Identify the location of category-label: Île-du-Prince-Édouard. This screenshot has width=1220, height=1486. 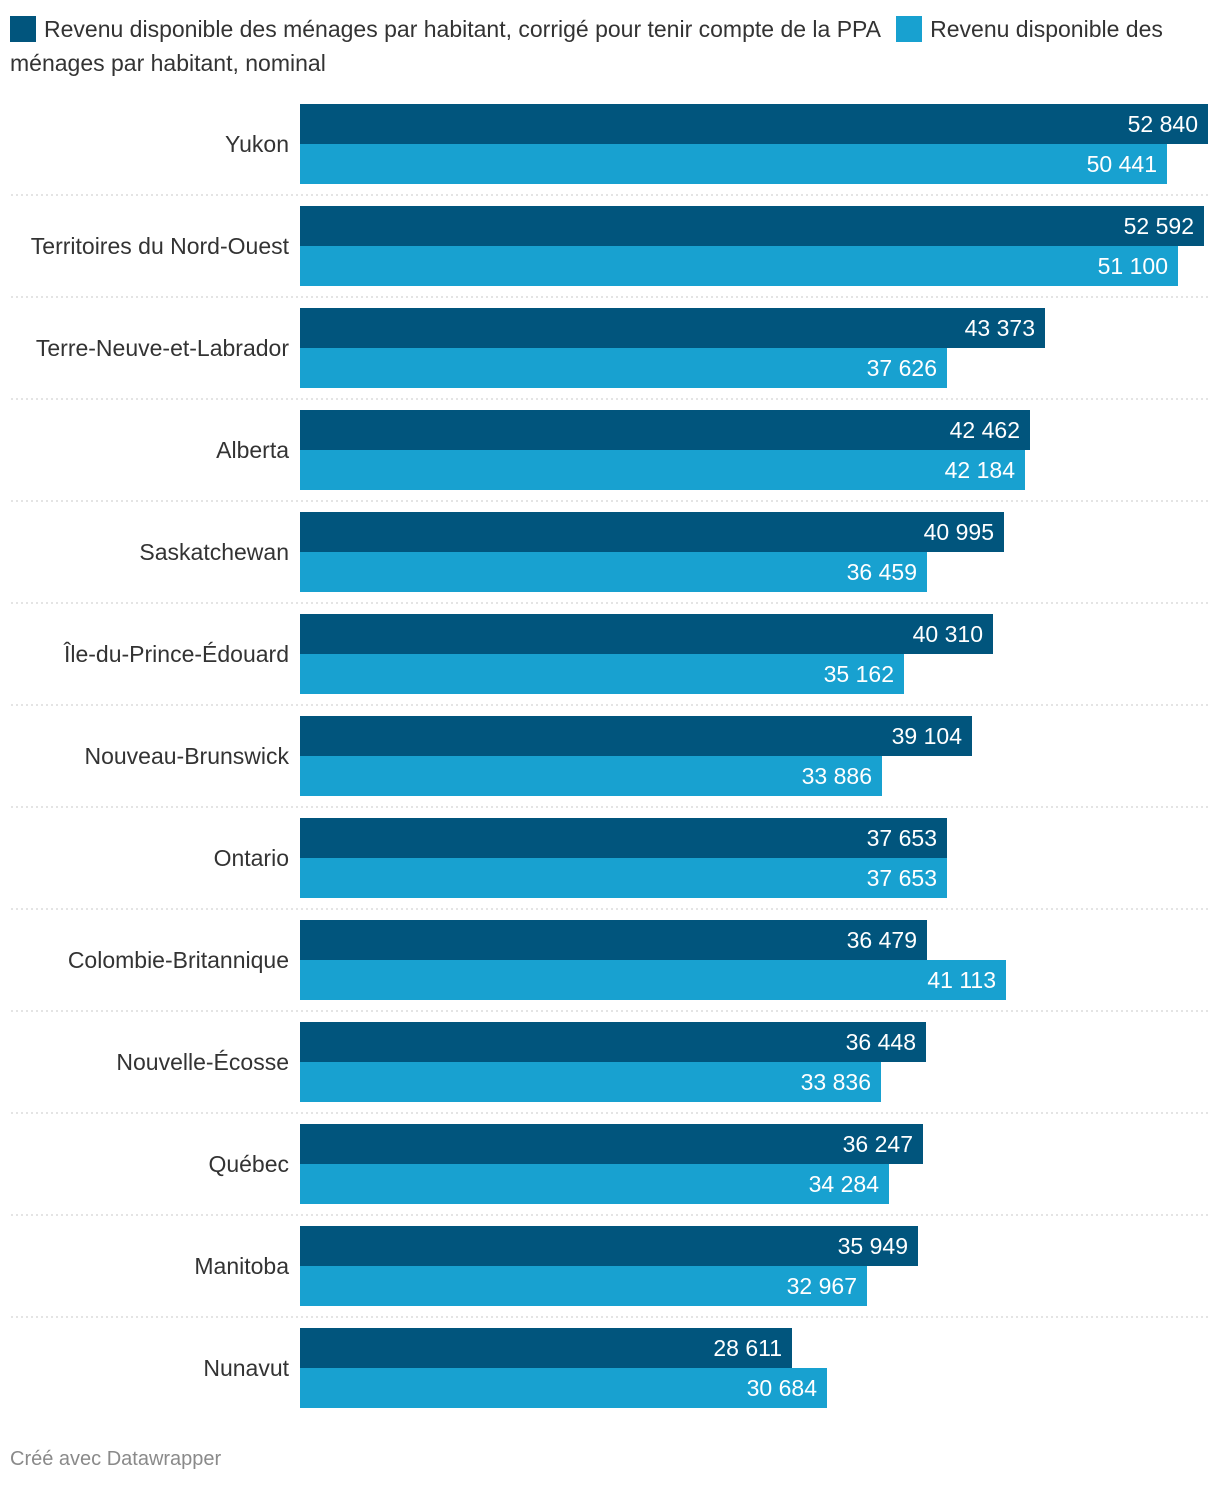
(176, 654).